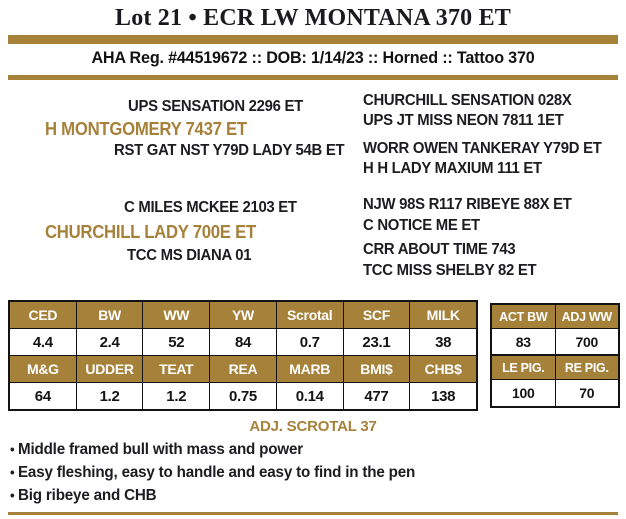 The image size is (626, 519). Describe the element at coordinates (210, 207) in the screenshot. I see `sire-of-dam: C MILES MCKEE 2103 ET` at that location.